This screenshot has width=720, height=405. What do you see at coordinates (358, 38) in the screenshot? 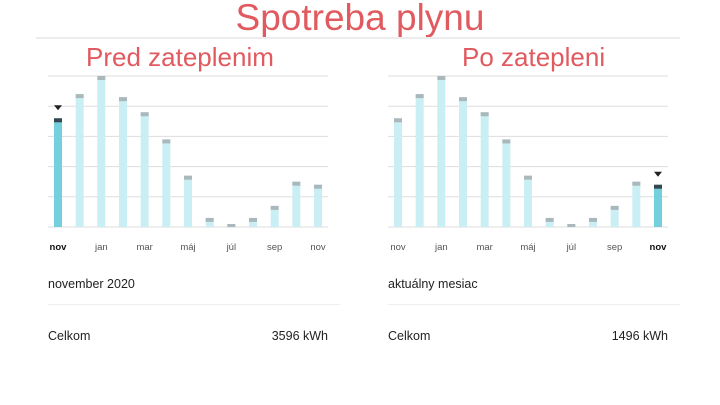
I see `title-divider` at bounding box center [358, 38].